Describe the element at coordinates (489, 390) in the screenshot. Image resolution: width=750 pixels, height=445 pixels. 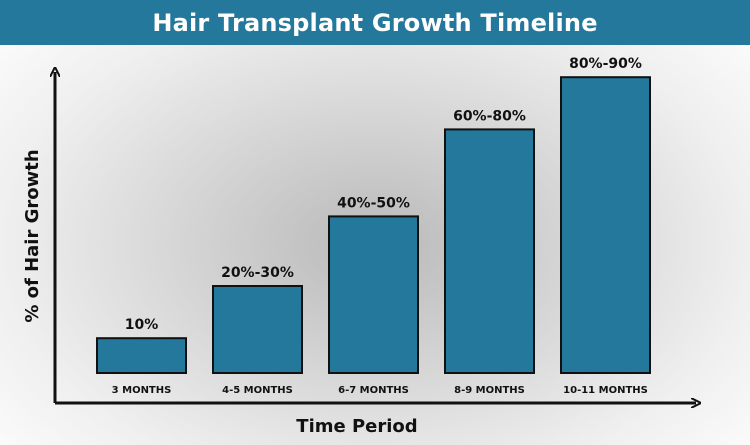
I see `x-tick-label: 8-9 MONTHS` at that location.